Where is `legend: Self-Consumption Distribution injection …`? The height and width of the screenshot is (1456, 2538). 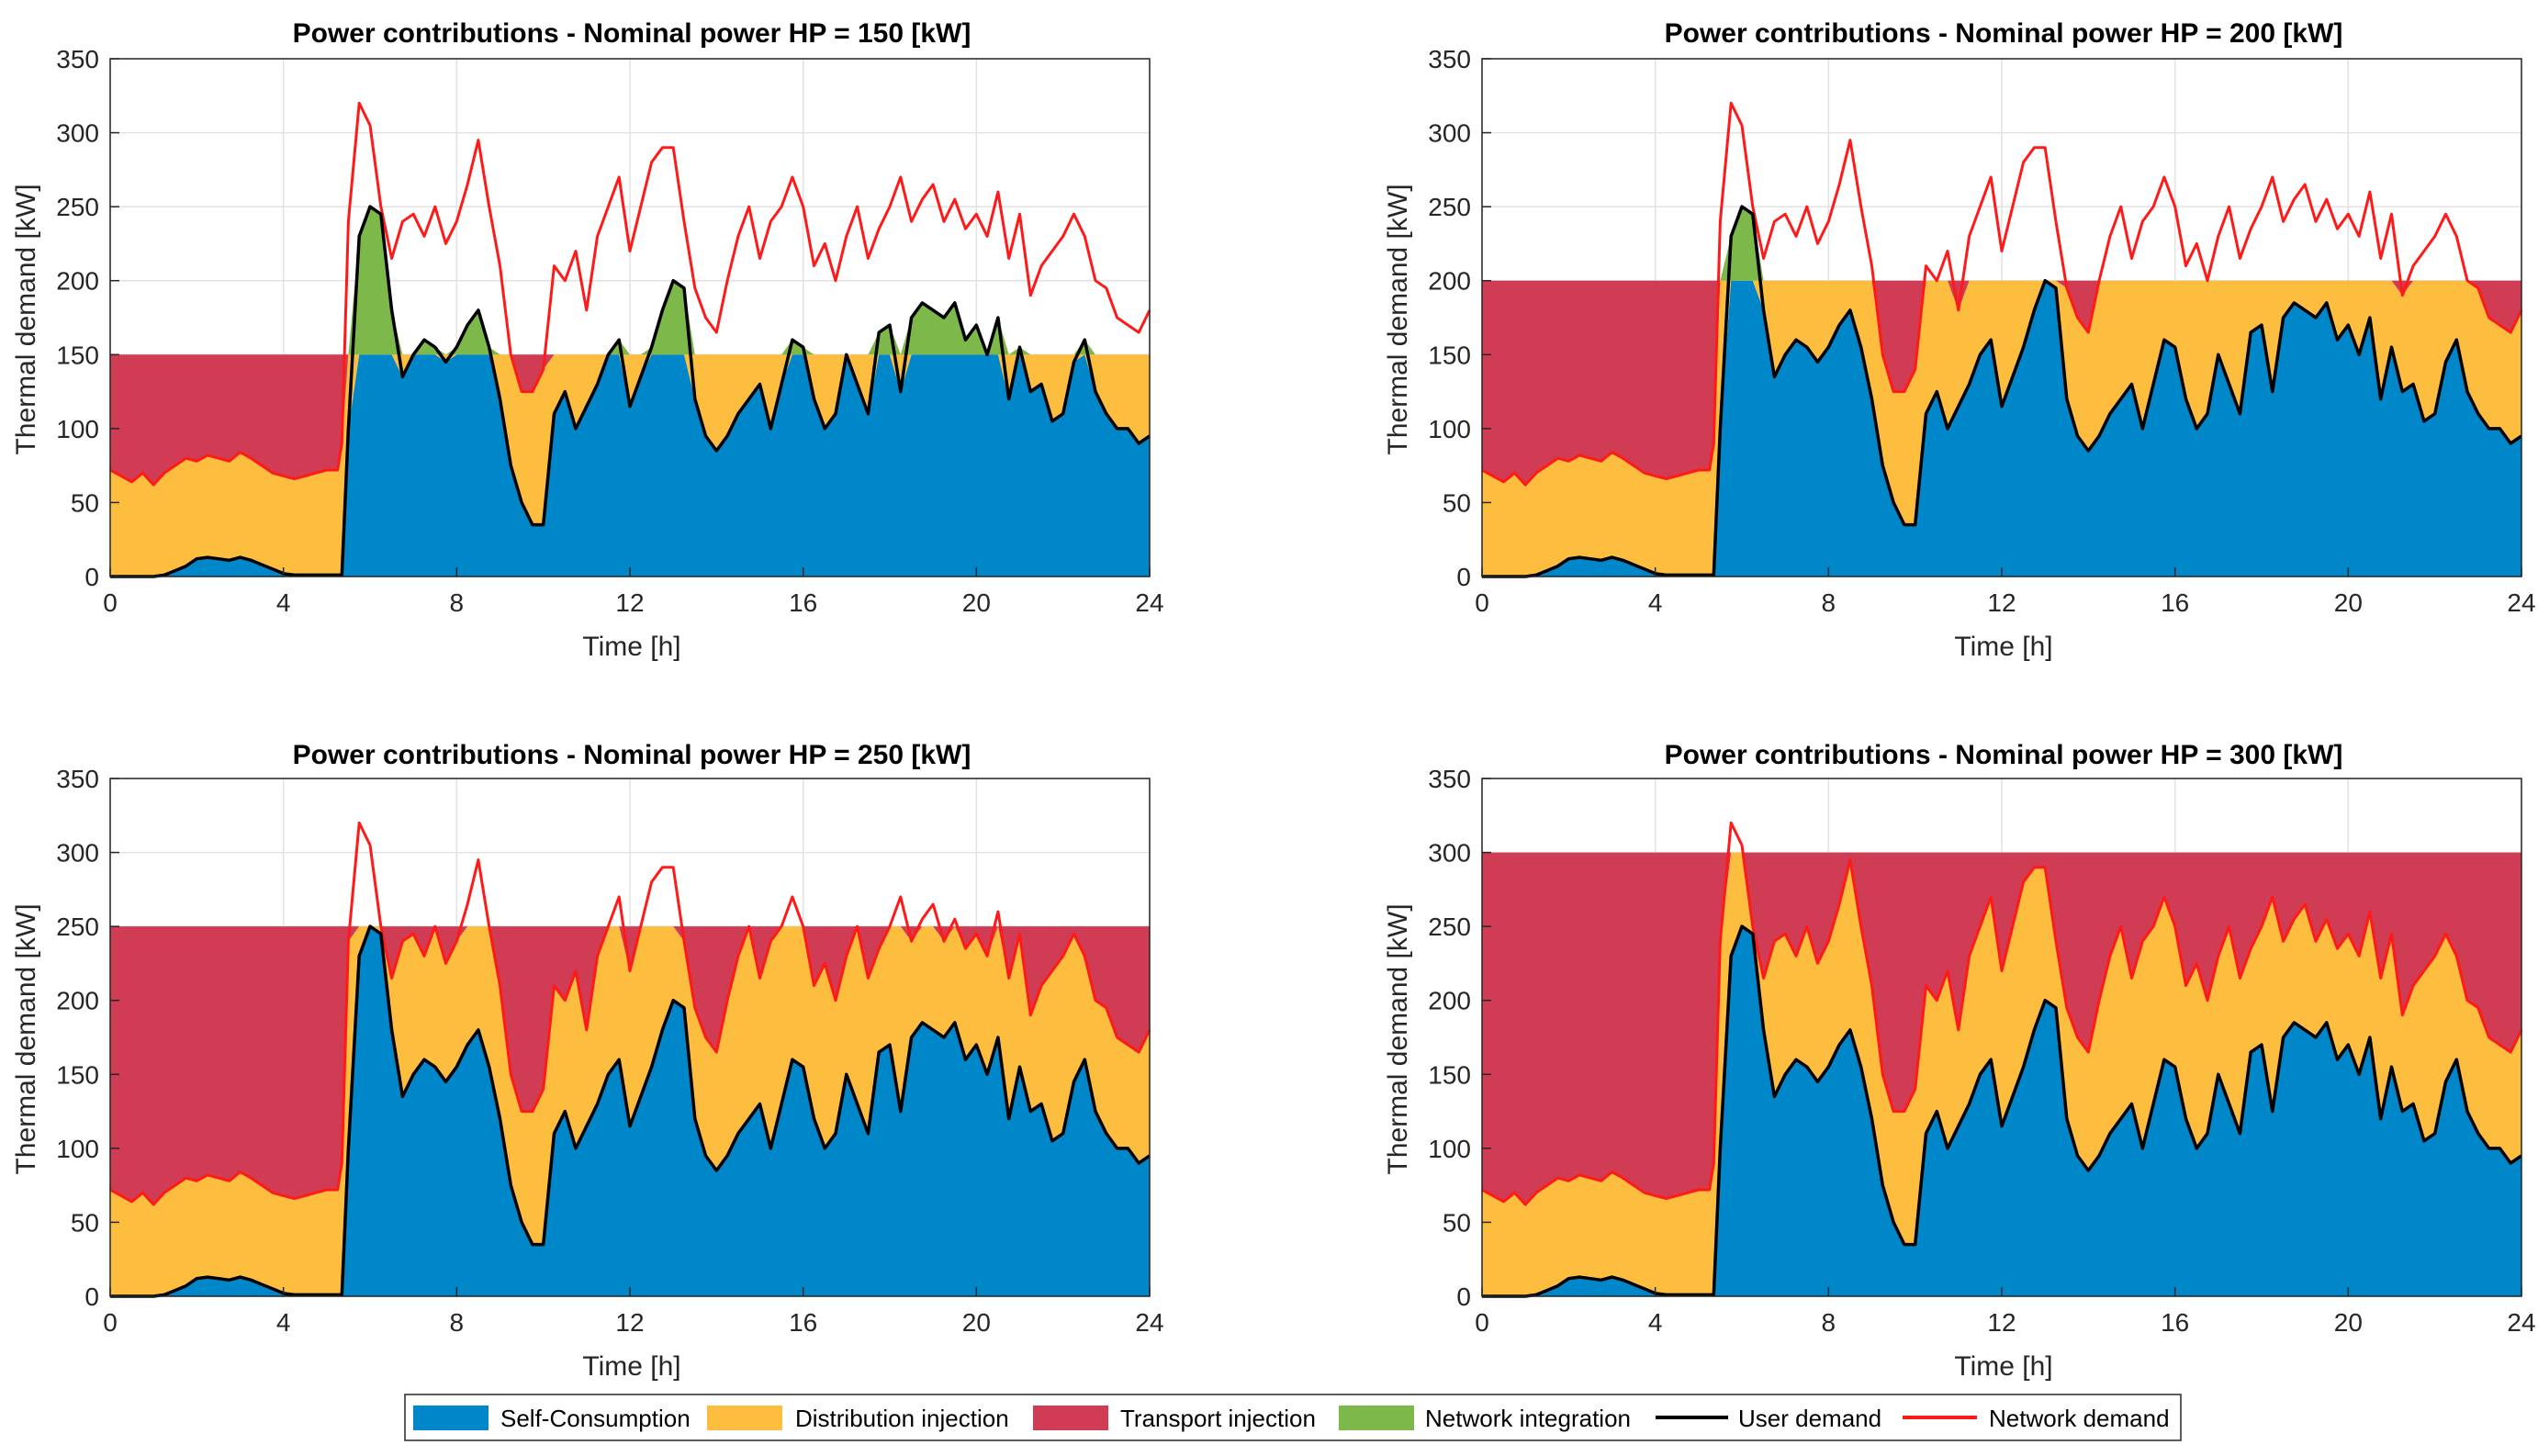
legend: Self-Consumption Distribution injection … is located at coordinates (1293, 1417).